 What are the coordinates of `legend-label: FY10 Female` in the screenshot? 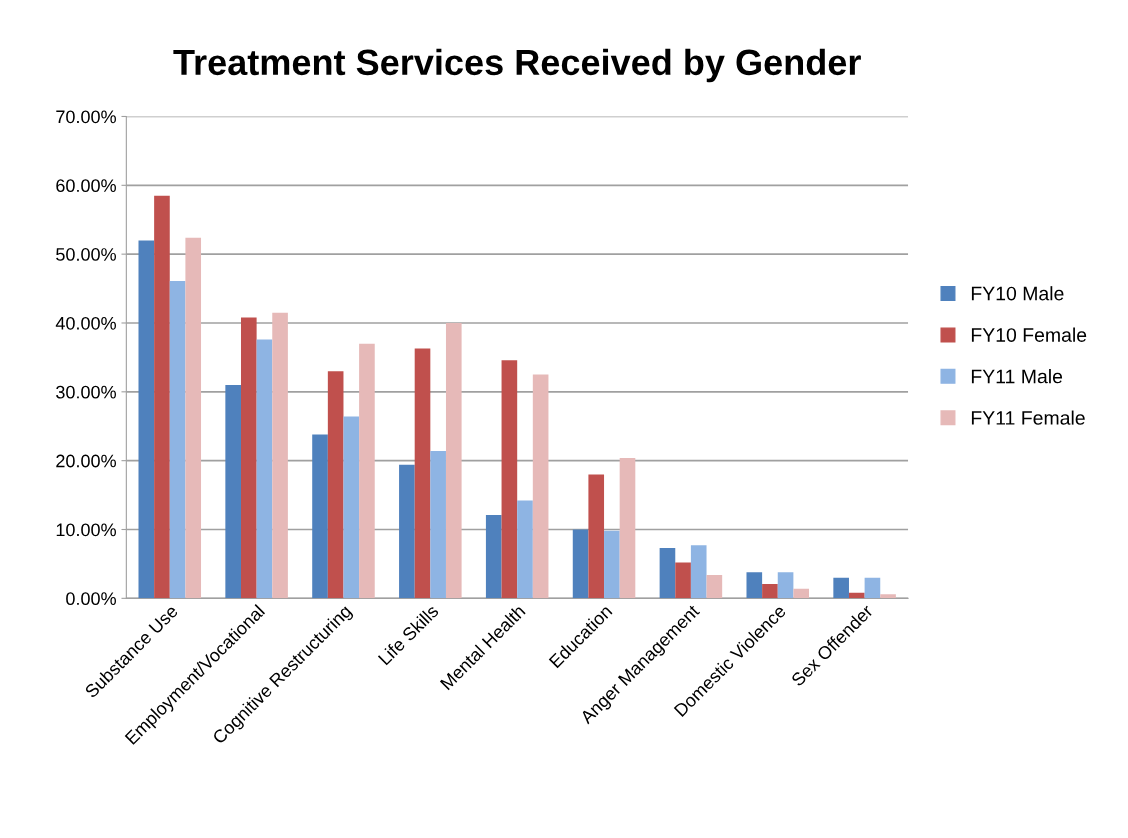 It's located at (1029, 334).